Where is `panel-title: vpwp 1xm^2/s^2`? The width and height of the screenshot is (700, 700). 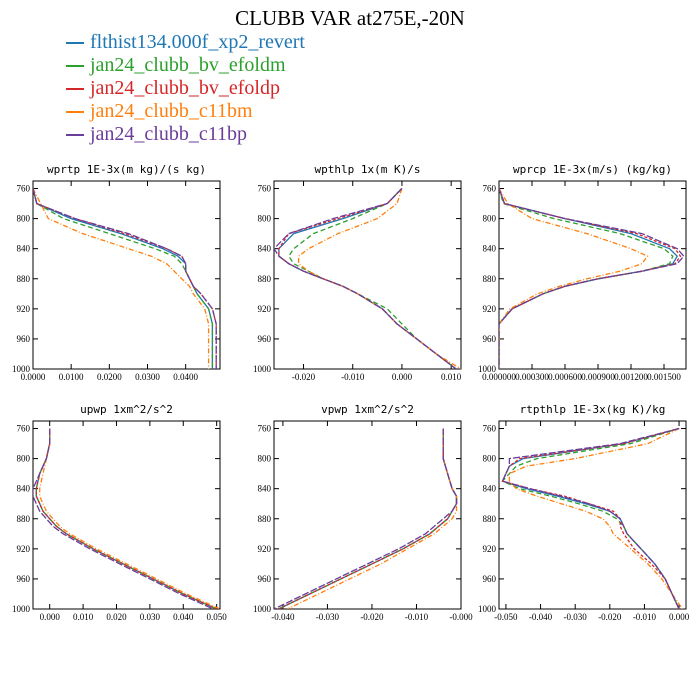
panel-title: vpwp 1xm^2/s^2 is located at coordinates (367, 409).